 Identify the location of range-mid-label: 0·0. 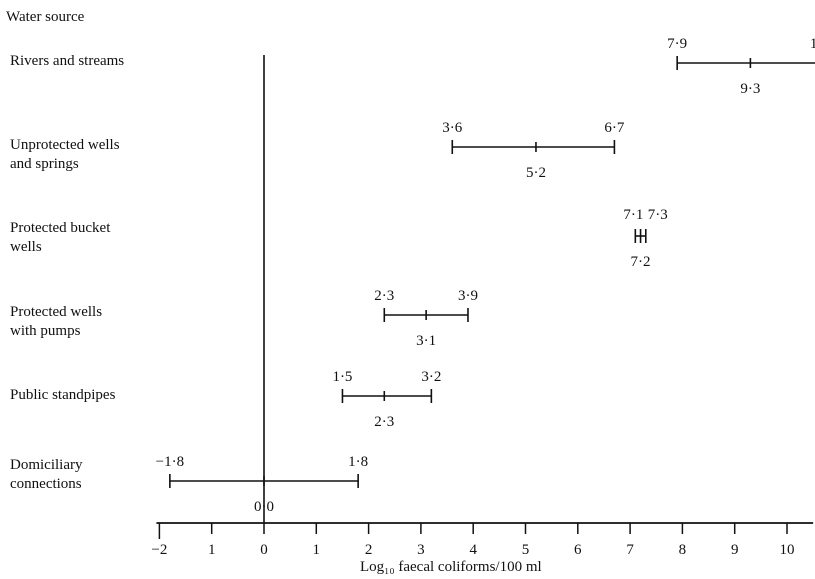
(264, 507).